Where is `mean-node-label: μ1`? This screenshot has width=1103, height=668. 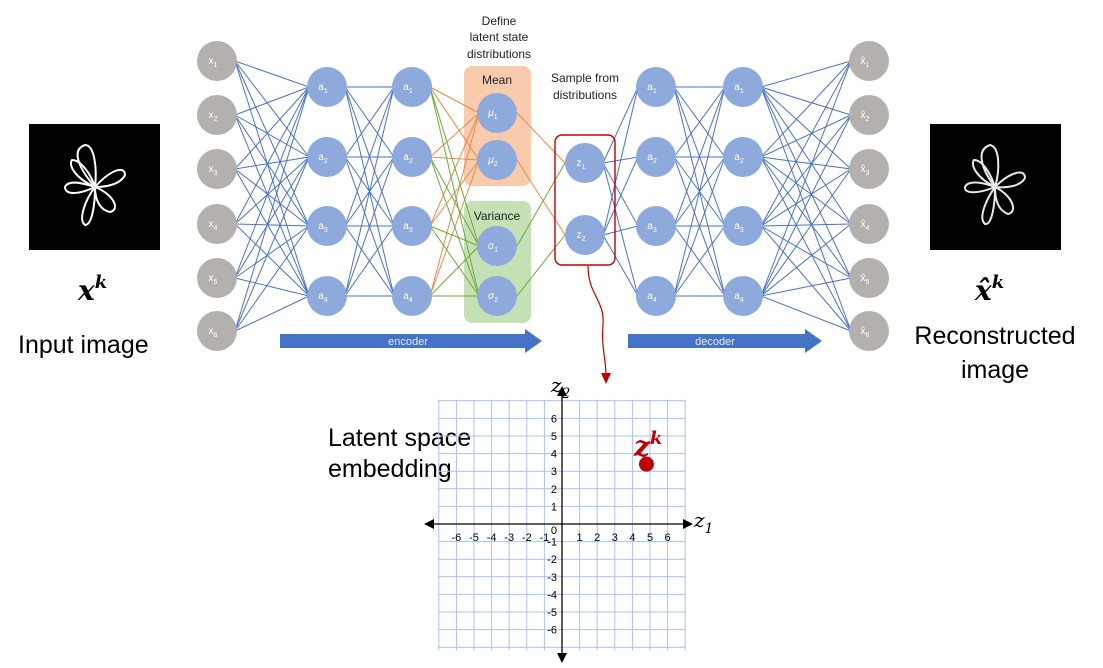
mean-node-label: μ1 is located at coordinates (492, 114).